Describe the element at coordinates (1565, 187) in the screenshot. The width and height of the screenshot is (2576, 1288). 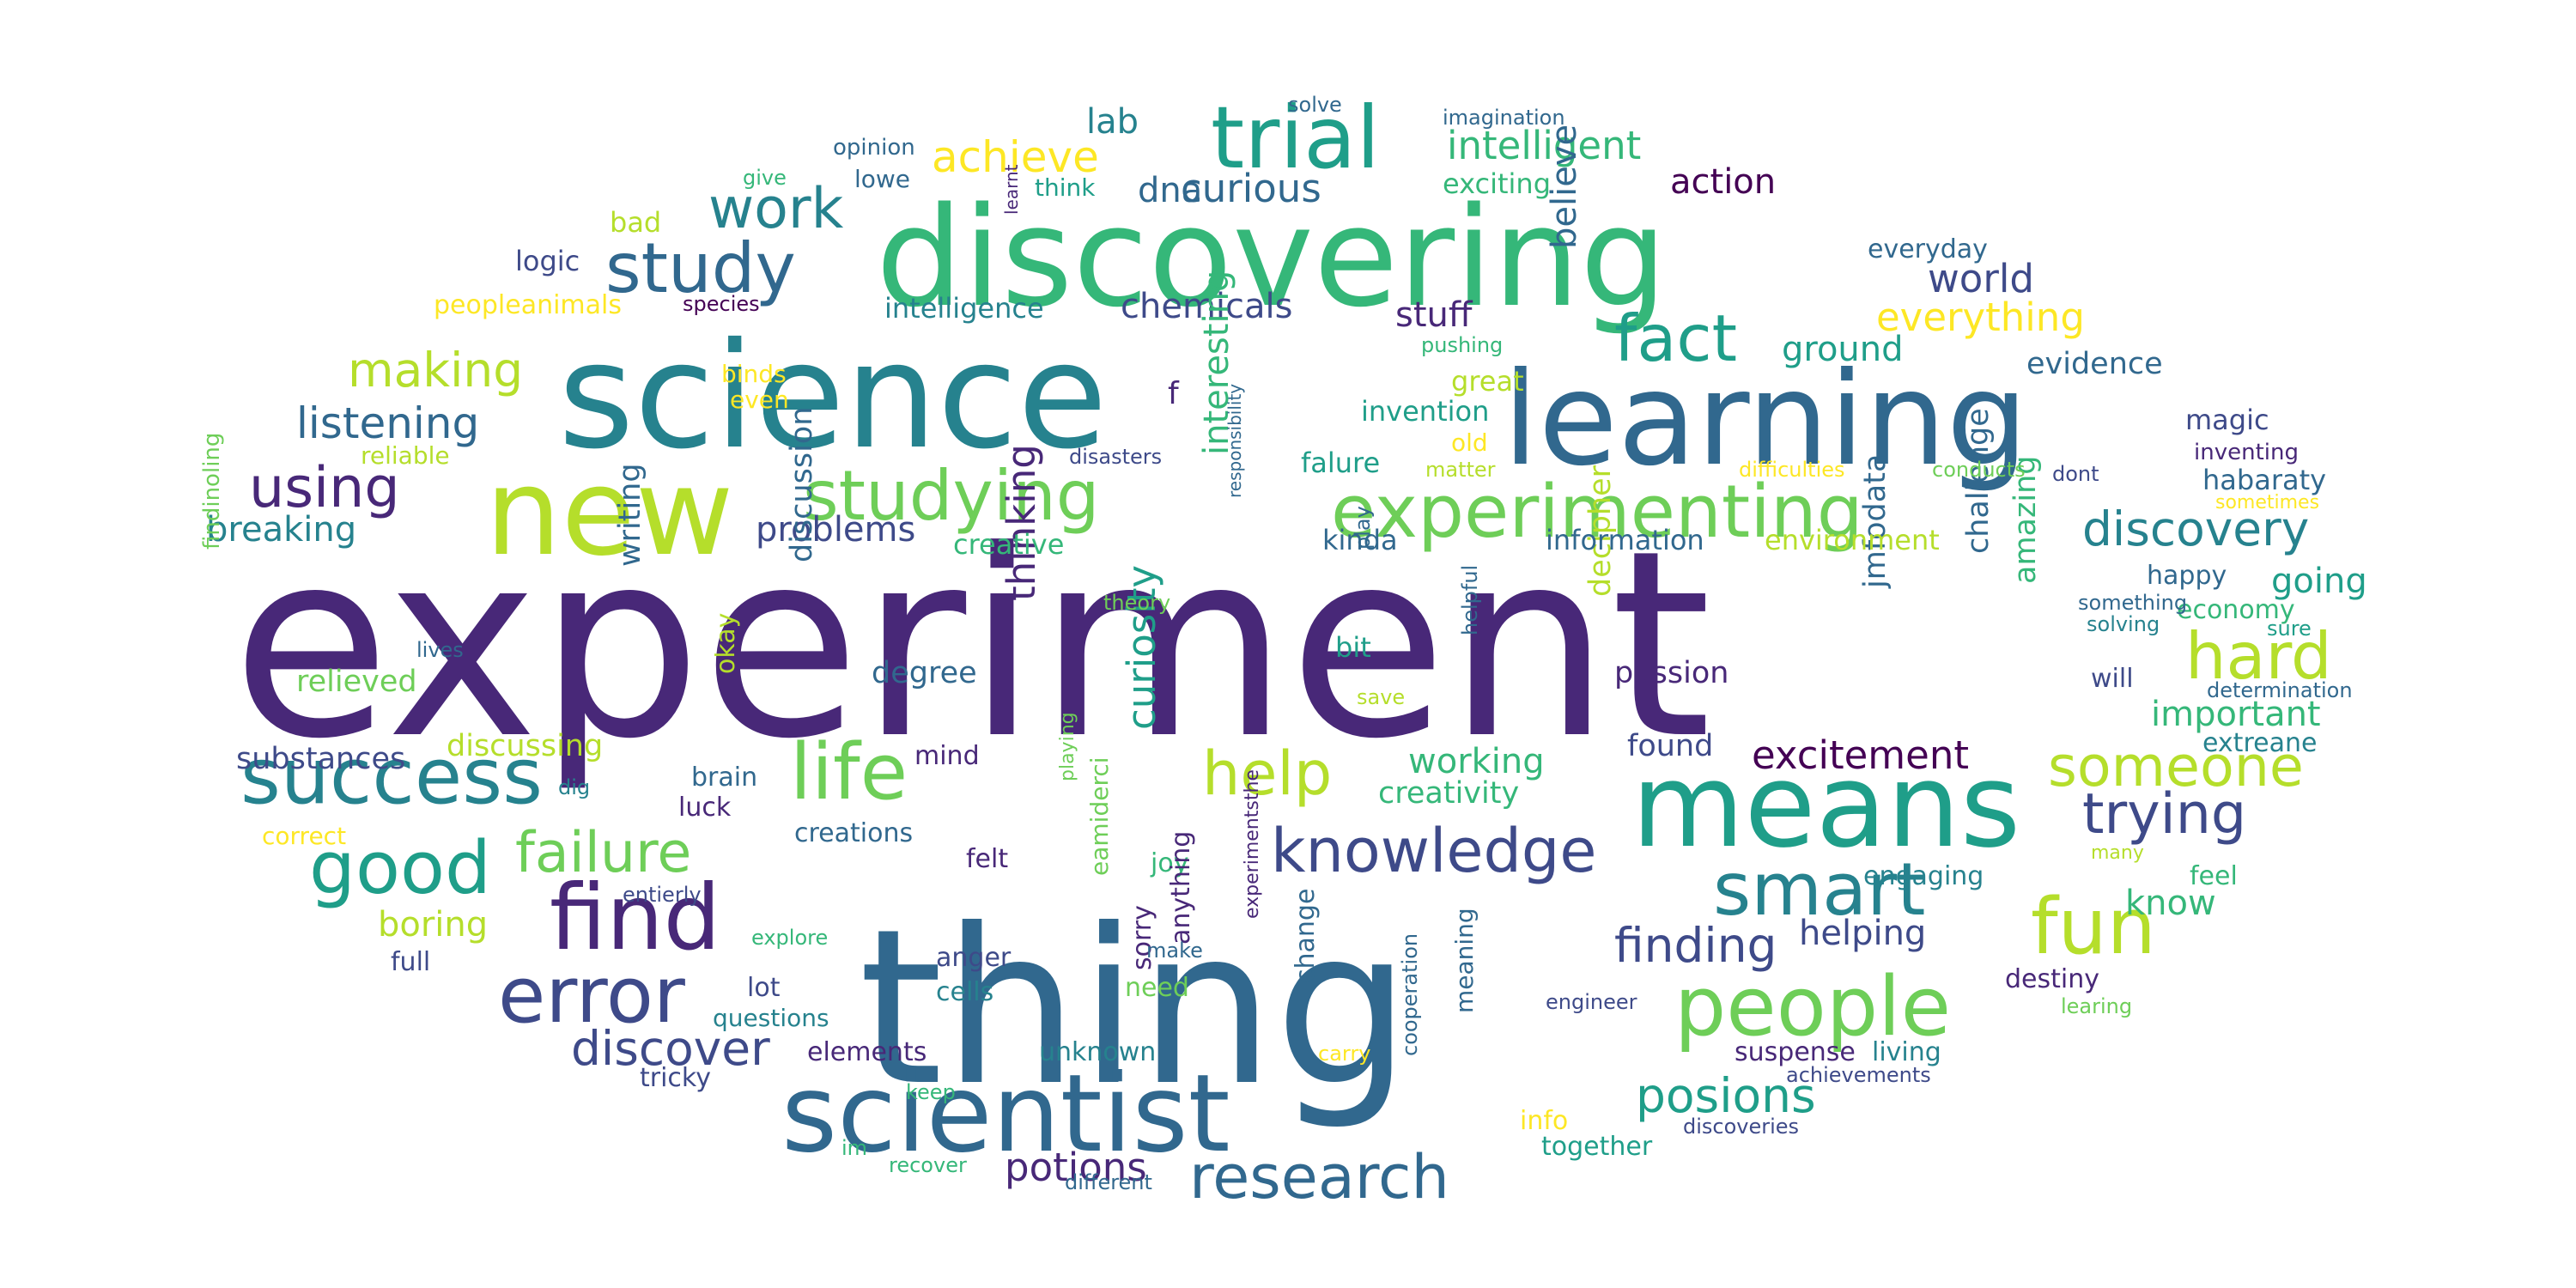
I see `word-believe: believe` at that location.